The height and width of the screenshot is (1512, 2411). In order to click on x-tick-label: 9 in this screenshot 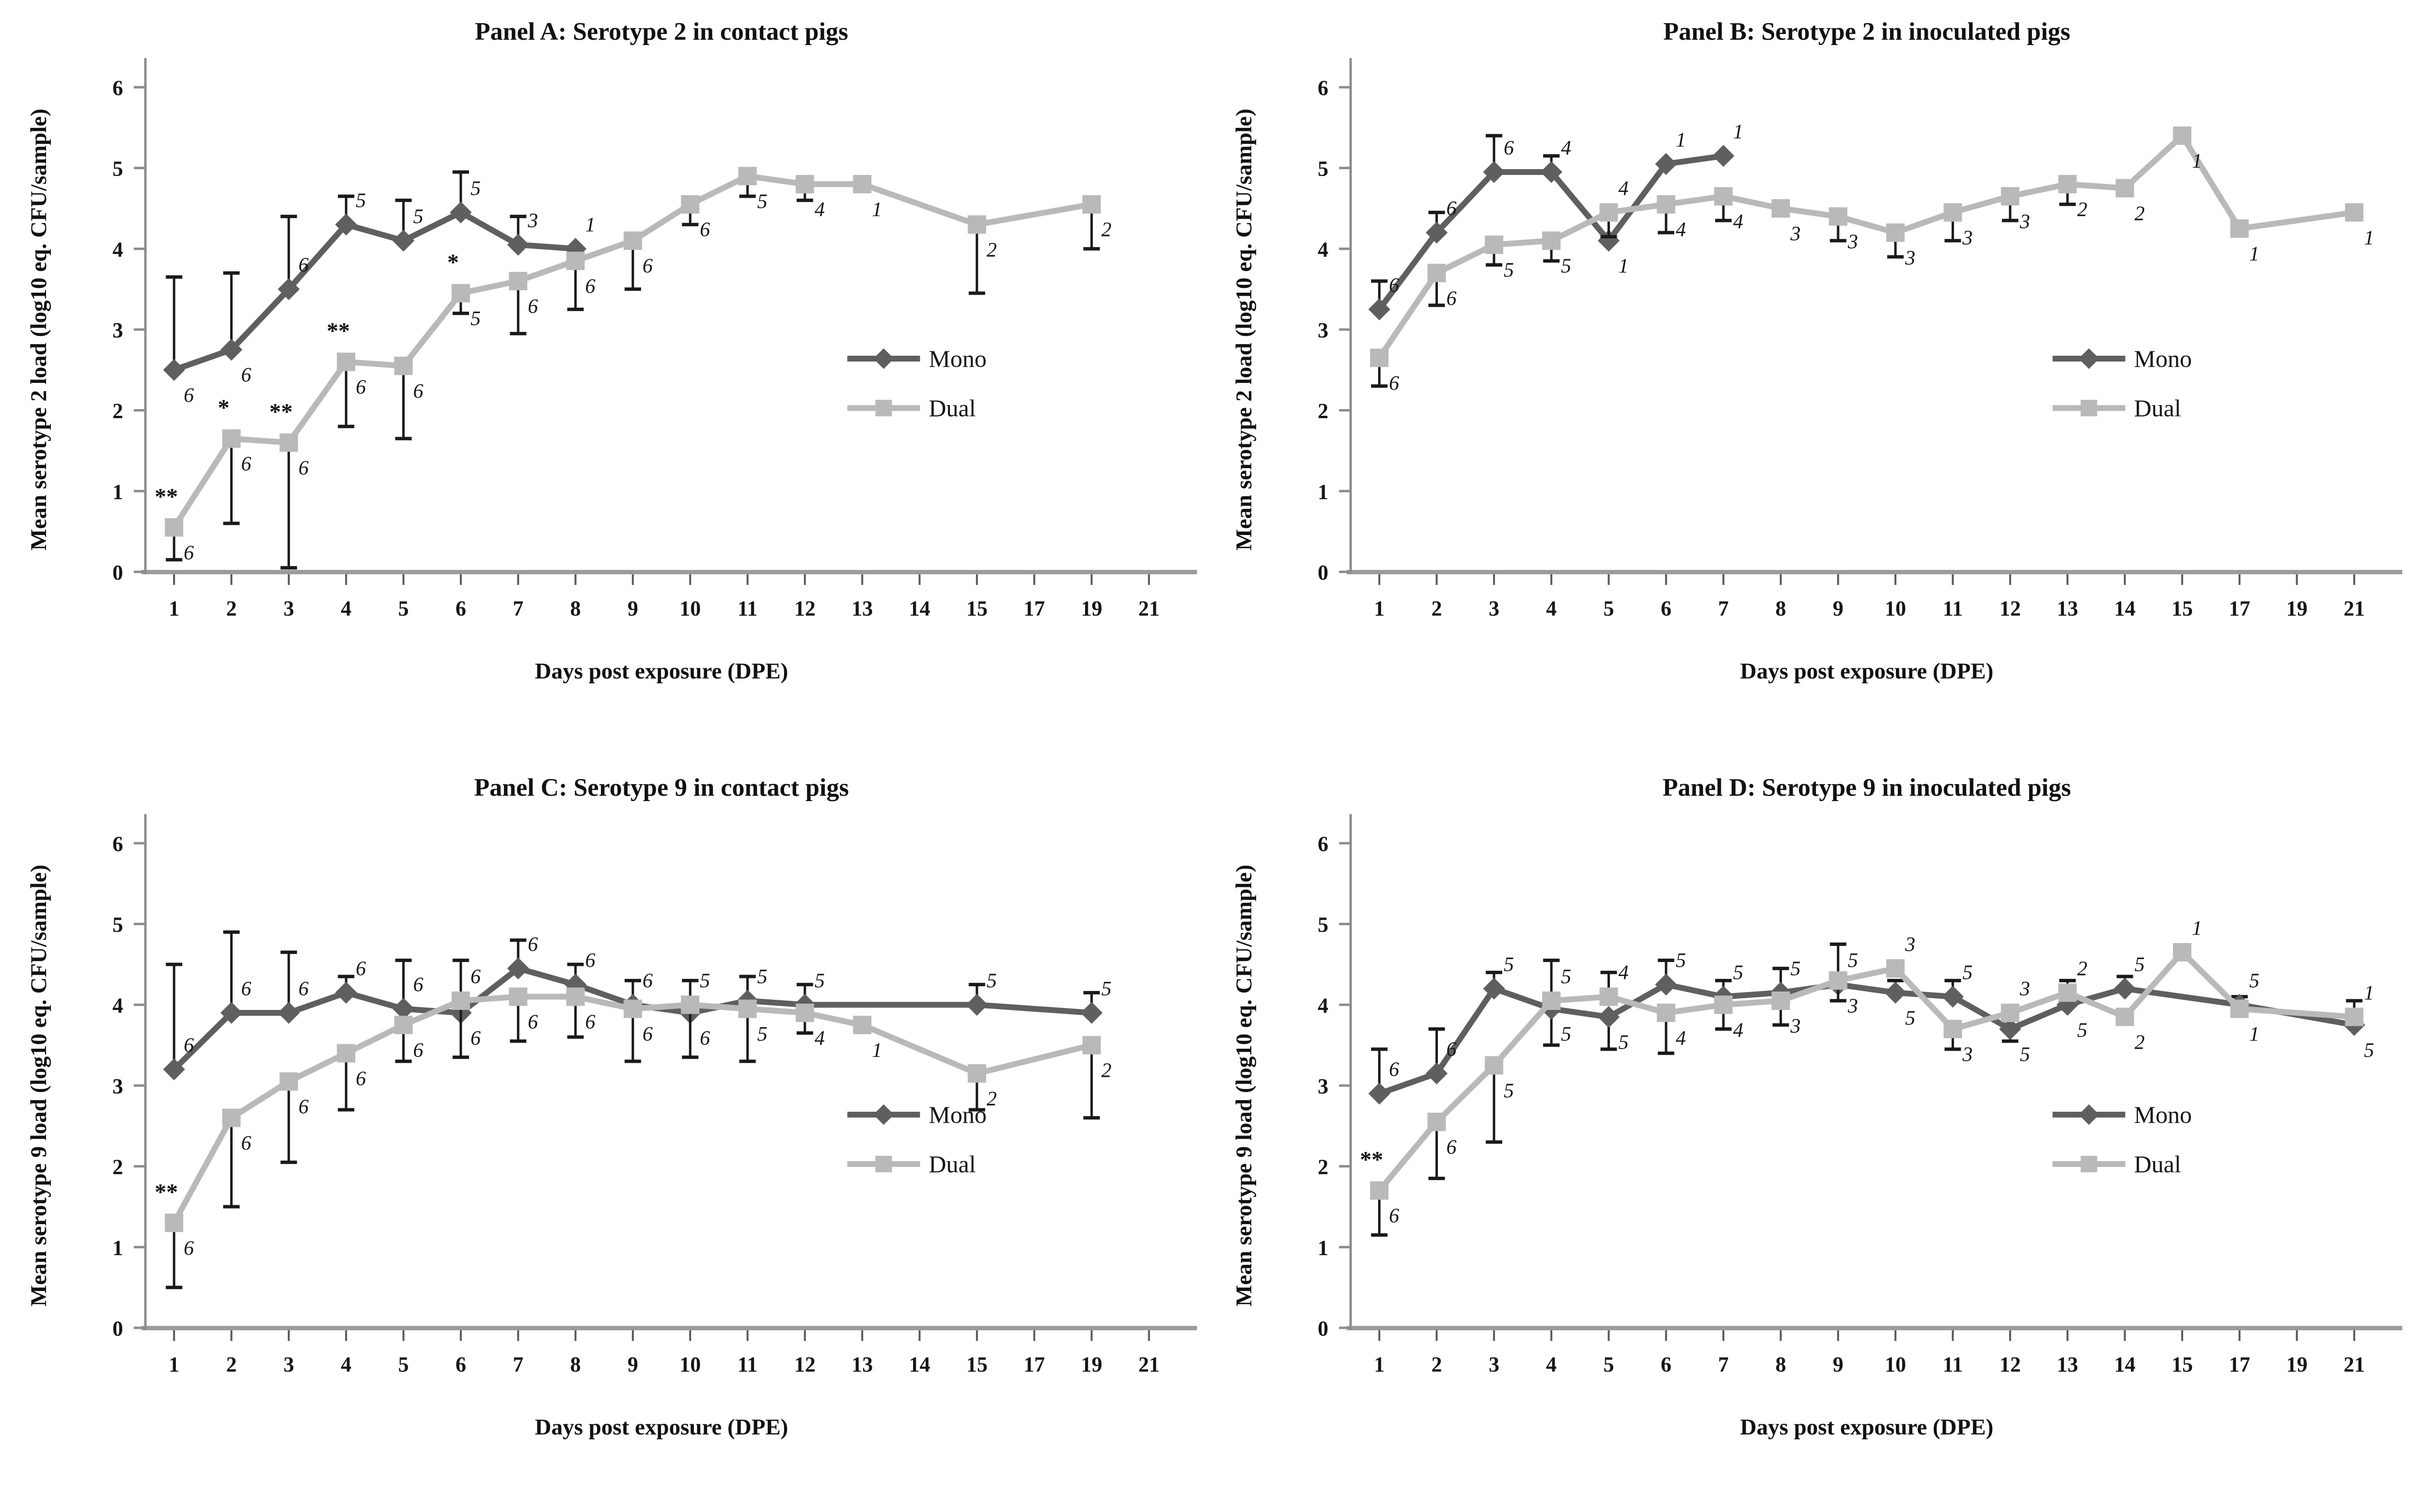, I will do `click(633, 608)`.